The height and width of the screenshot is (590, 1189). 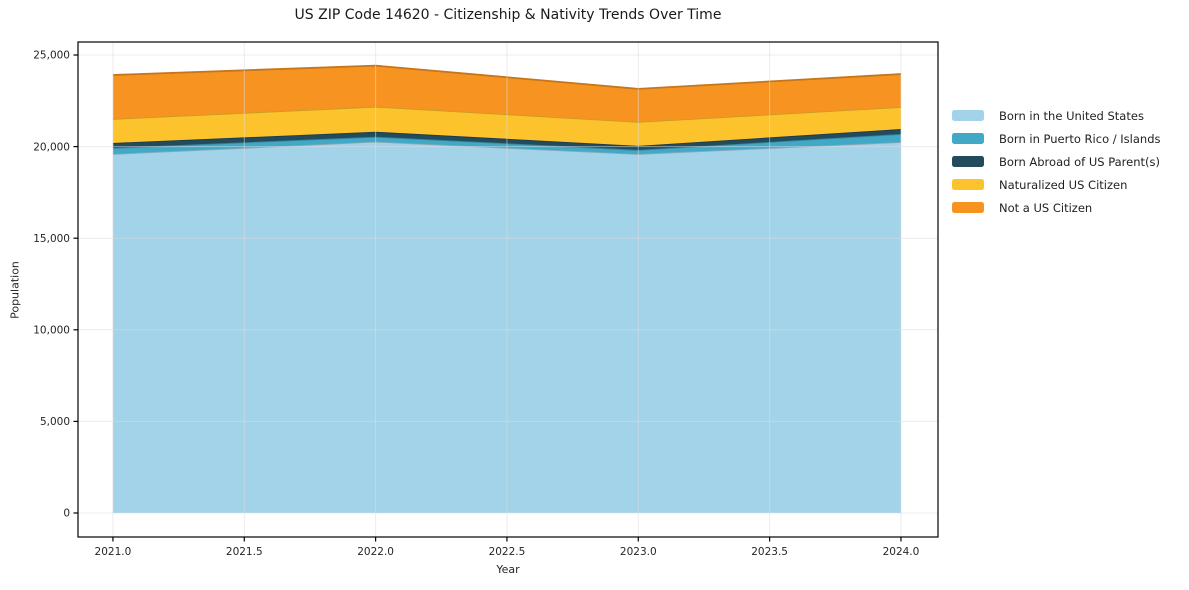 What do you see at coordinates (244, 552) in the screenshot?
I see `x-tick-label: 2021.5` at bounding box center [244, 552].